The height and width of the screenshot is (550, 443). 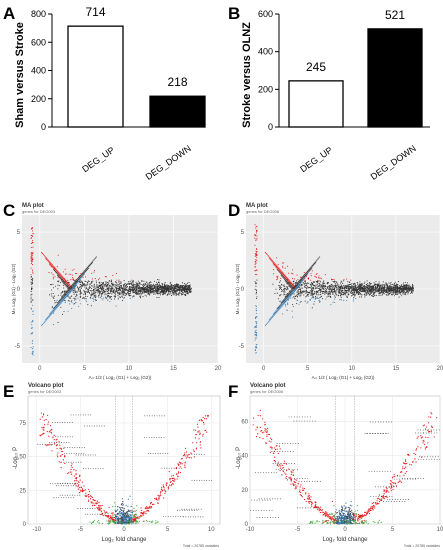 What do you see at coordinates (265, 14) in the screenshot?
I see `bar-b-ytick-label: 600` at bounding box center [265, 14].